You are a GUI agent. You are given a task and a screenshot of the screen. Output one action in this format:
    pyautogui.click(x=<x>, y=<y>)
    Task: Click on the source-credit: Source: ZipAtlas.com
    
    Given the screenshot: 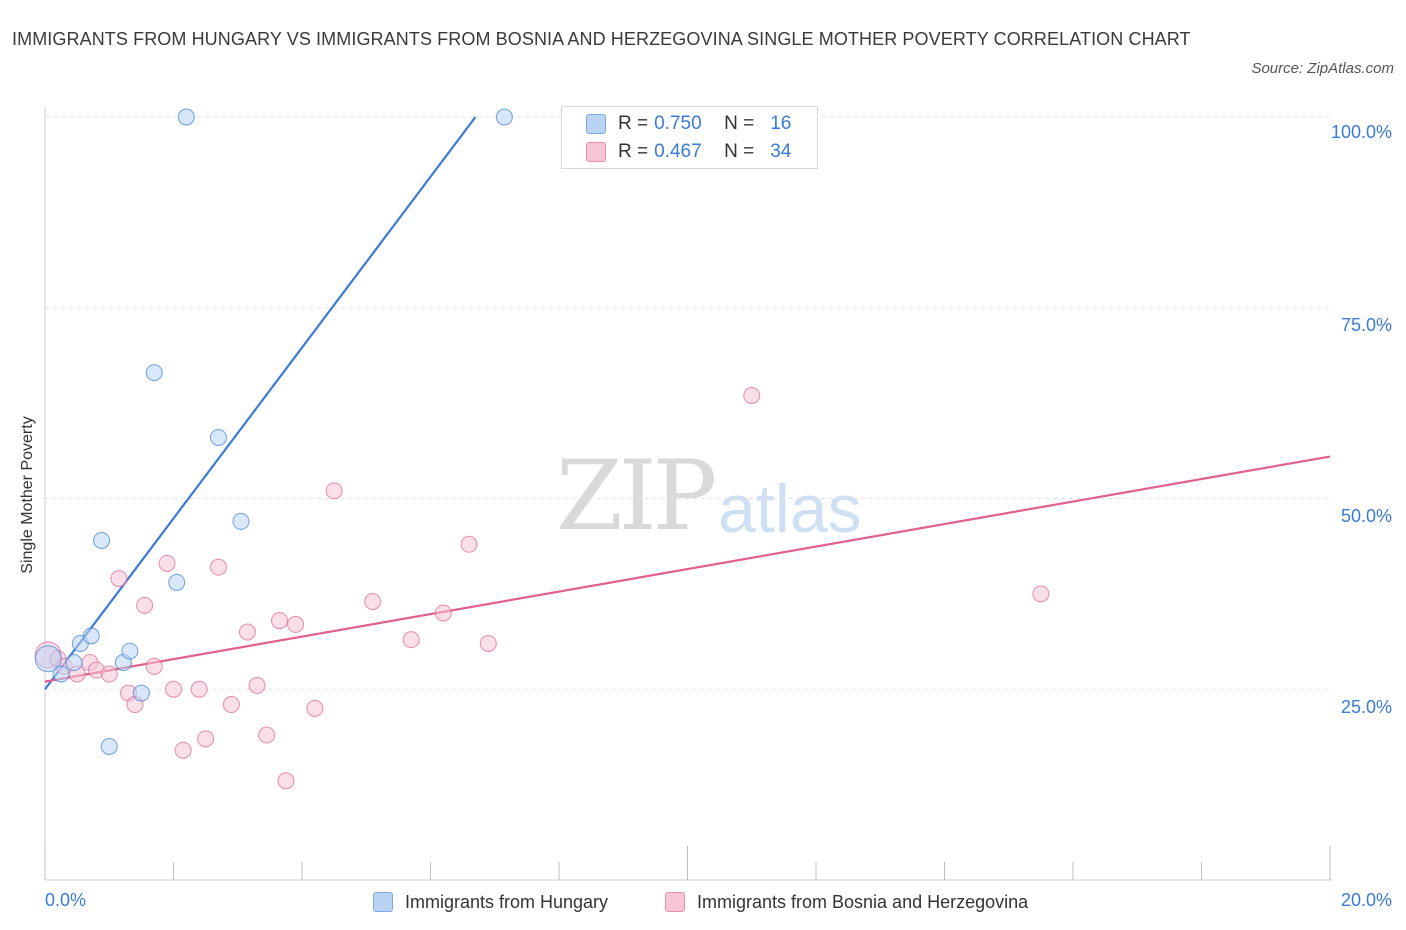 What is the action you would take?
    pyautogui.click(x=1322, y=68)
    